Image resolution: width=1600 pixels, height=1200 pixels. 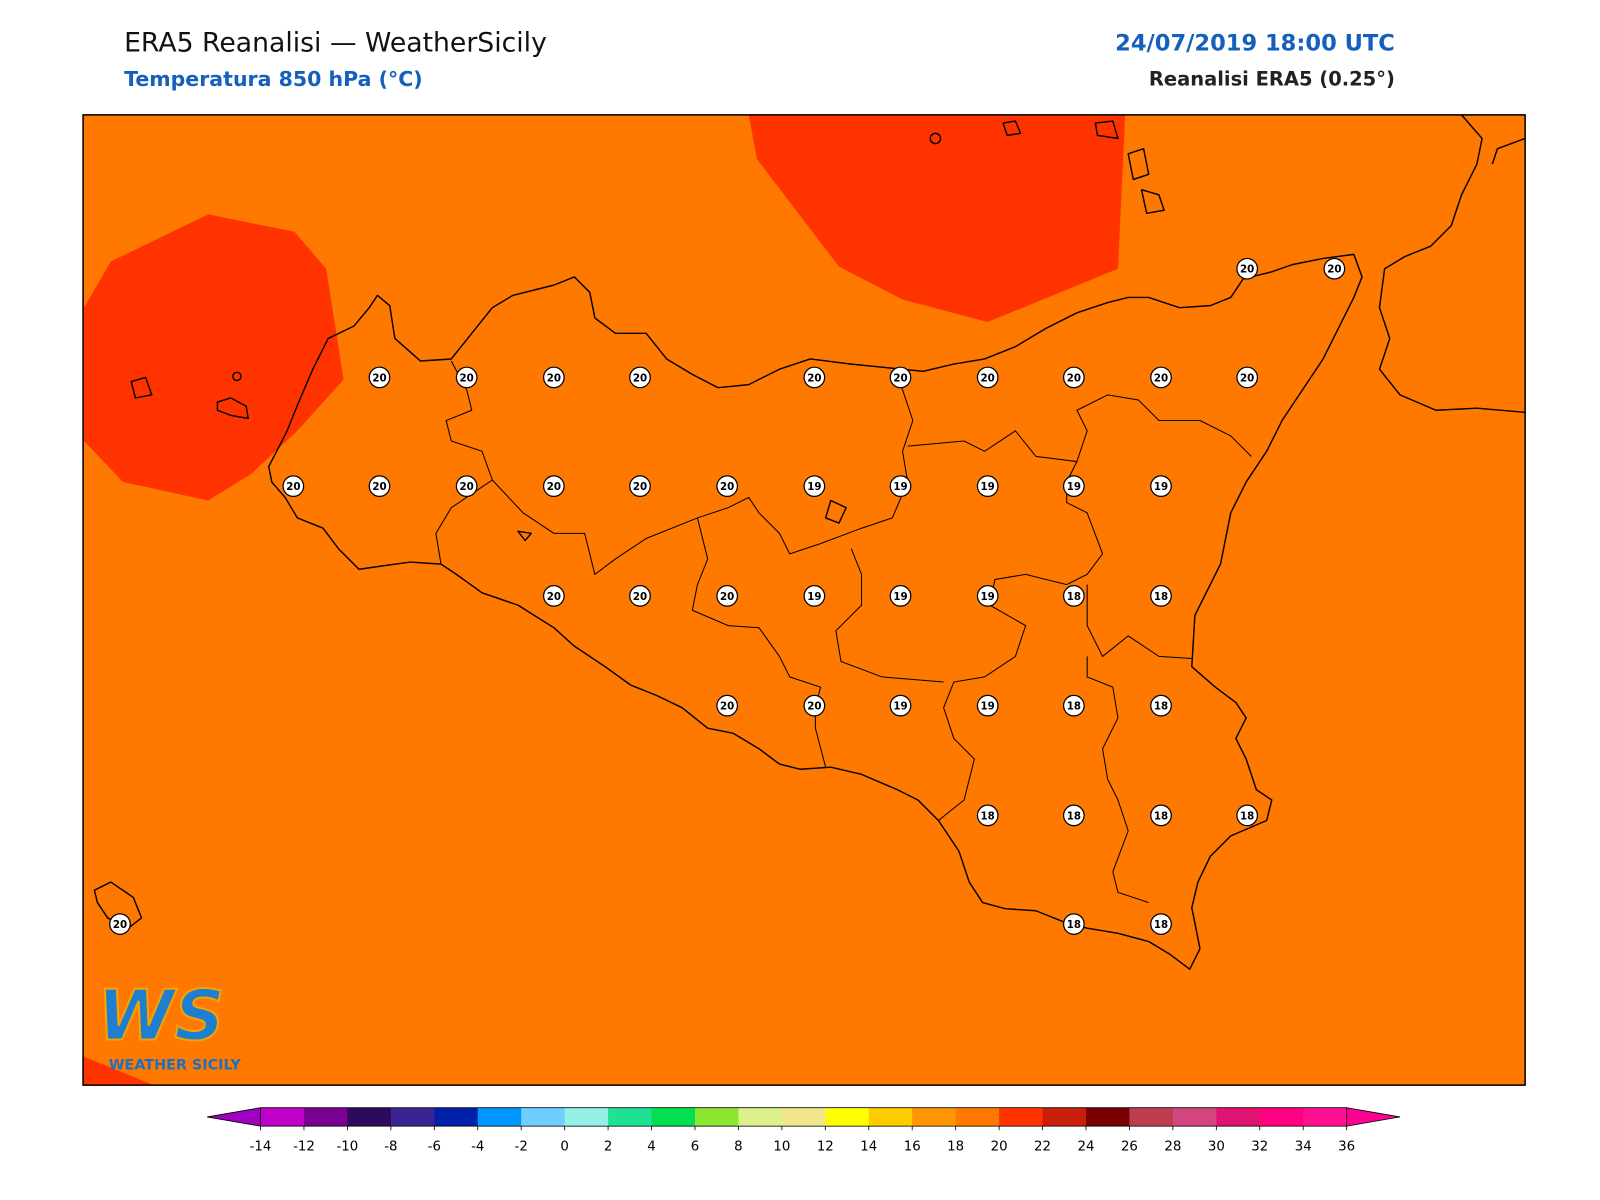 What do you see at coordinates (1255, 44) in the screenshot?
I see `datetime: 24/07/2019 18:00 UTC` at bounding box center [1255, 44].